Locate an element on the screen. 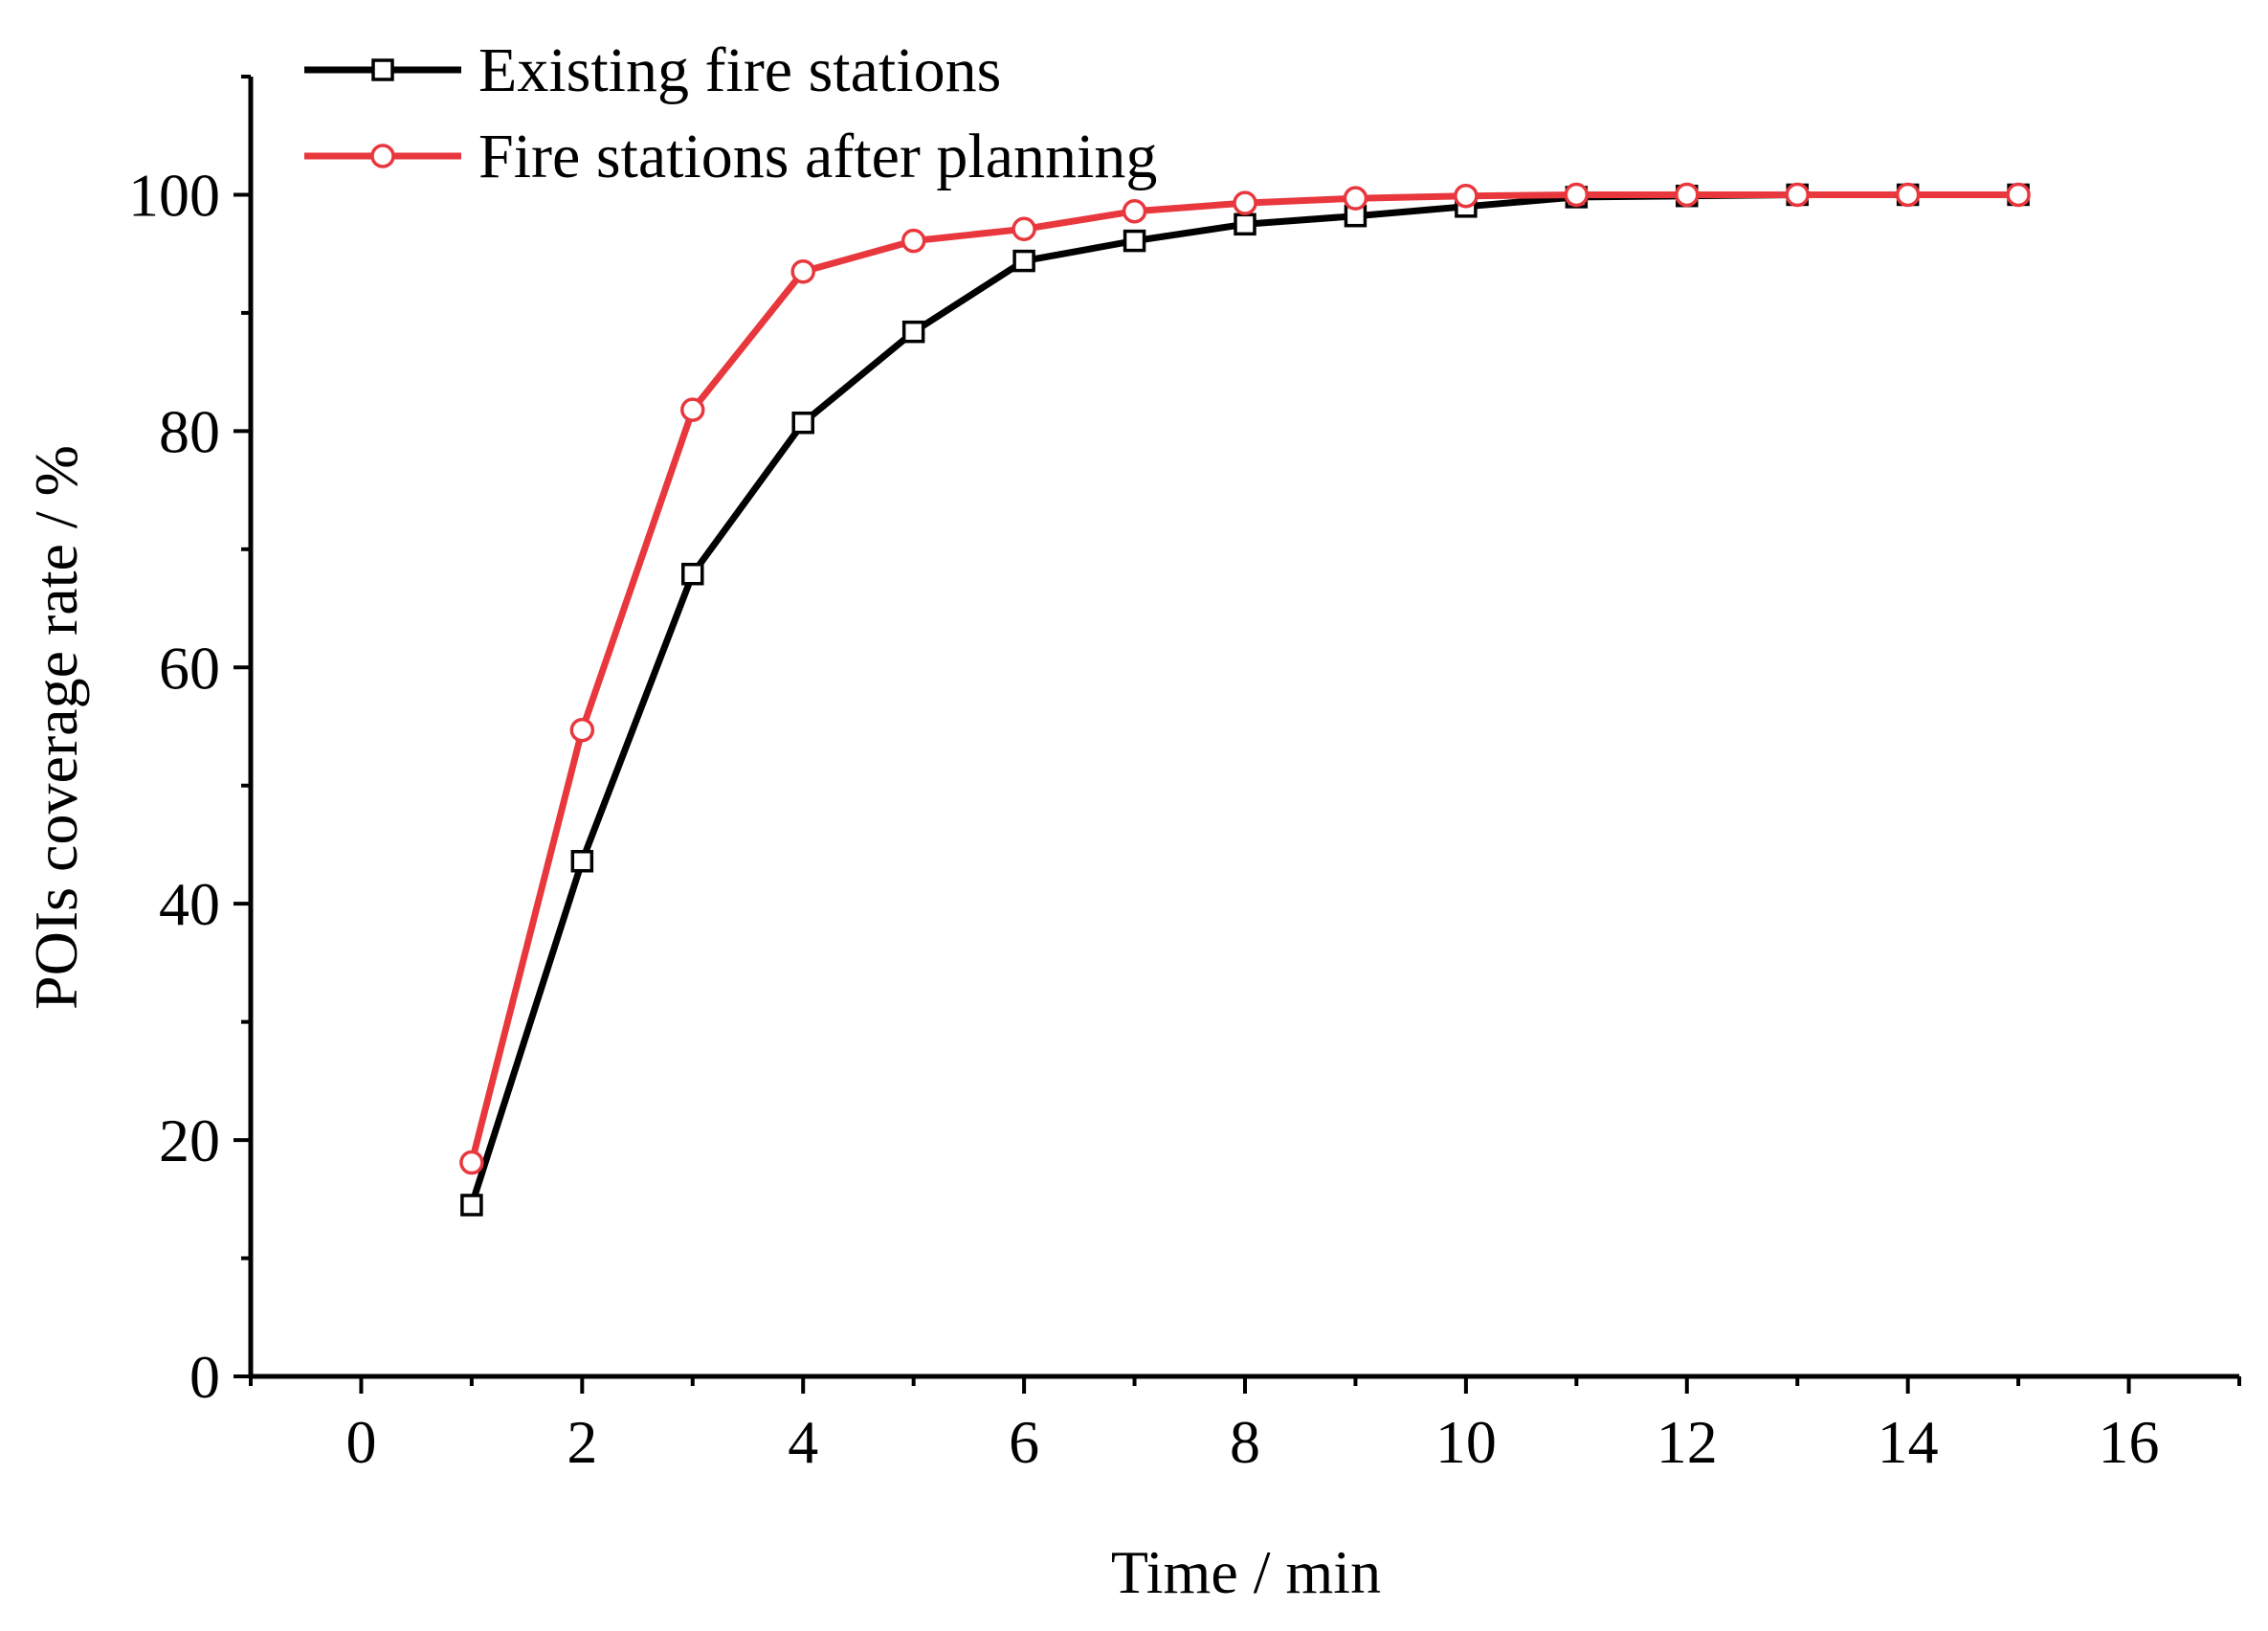  legend-item: Fire stations after planning is located at coordinates (730, 156).